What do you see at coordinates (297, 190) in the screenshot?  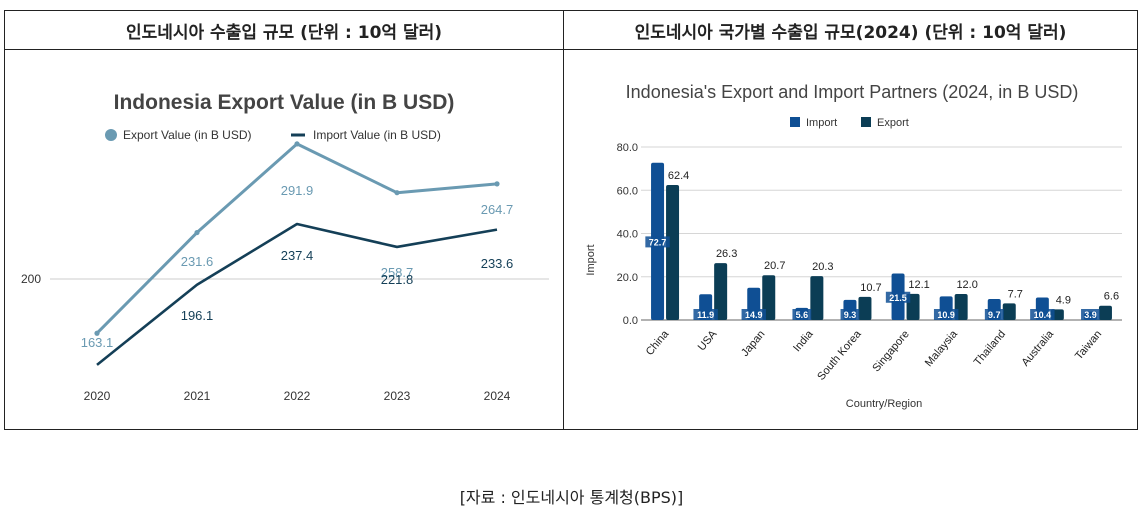 I see `export-data-label: 291.9` at bounding box center [297, 190].